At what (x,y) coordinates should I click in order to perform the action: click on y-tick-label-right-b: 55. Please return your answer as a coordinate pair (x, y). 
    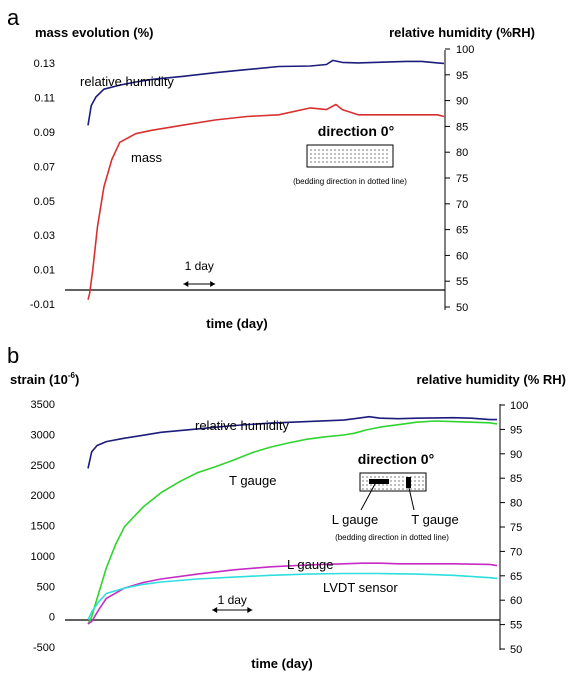
    Looking at the image, I should click on (516, 626).